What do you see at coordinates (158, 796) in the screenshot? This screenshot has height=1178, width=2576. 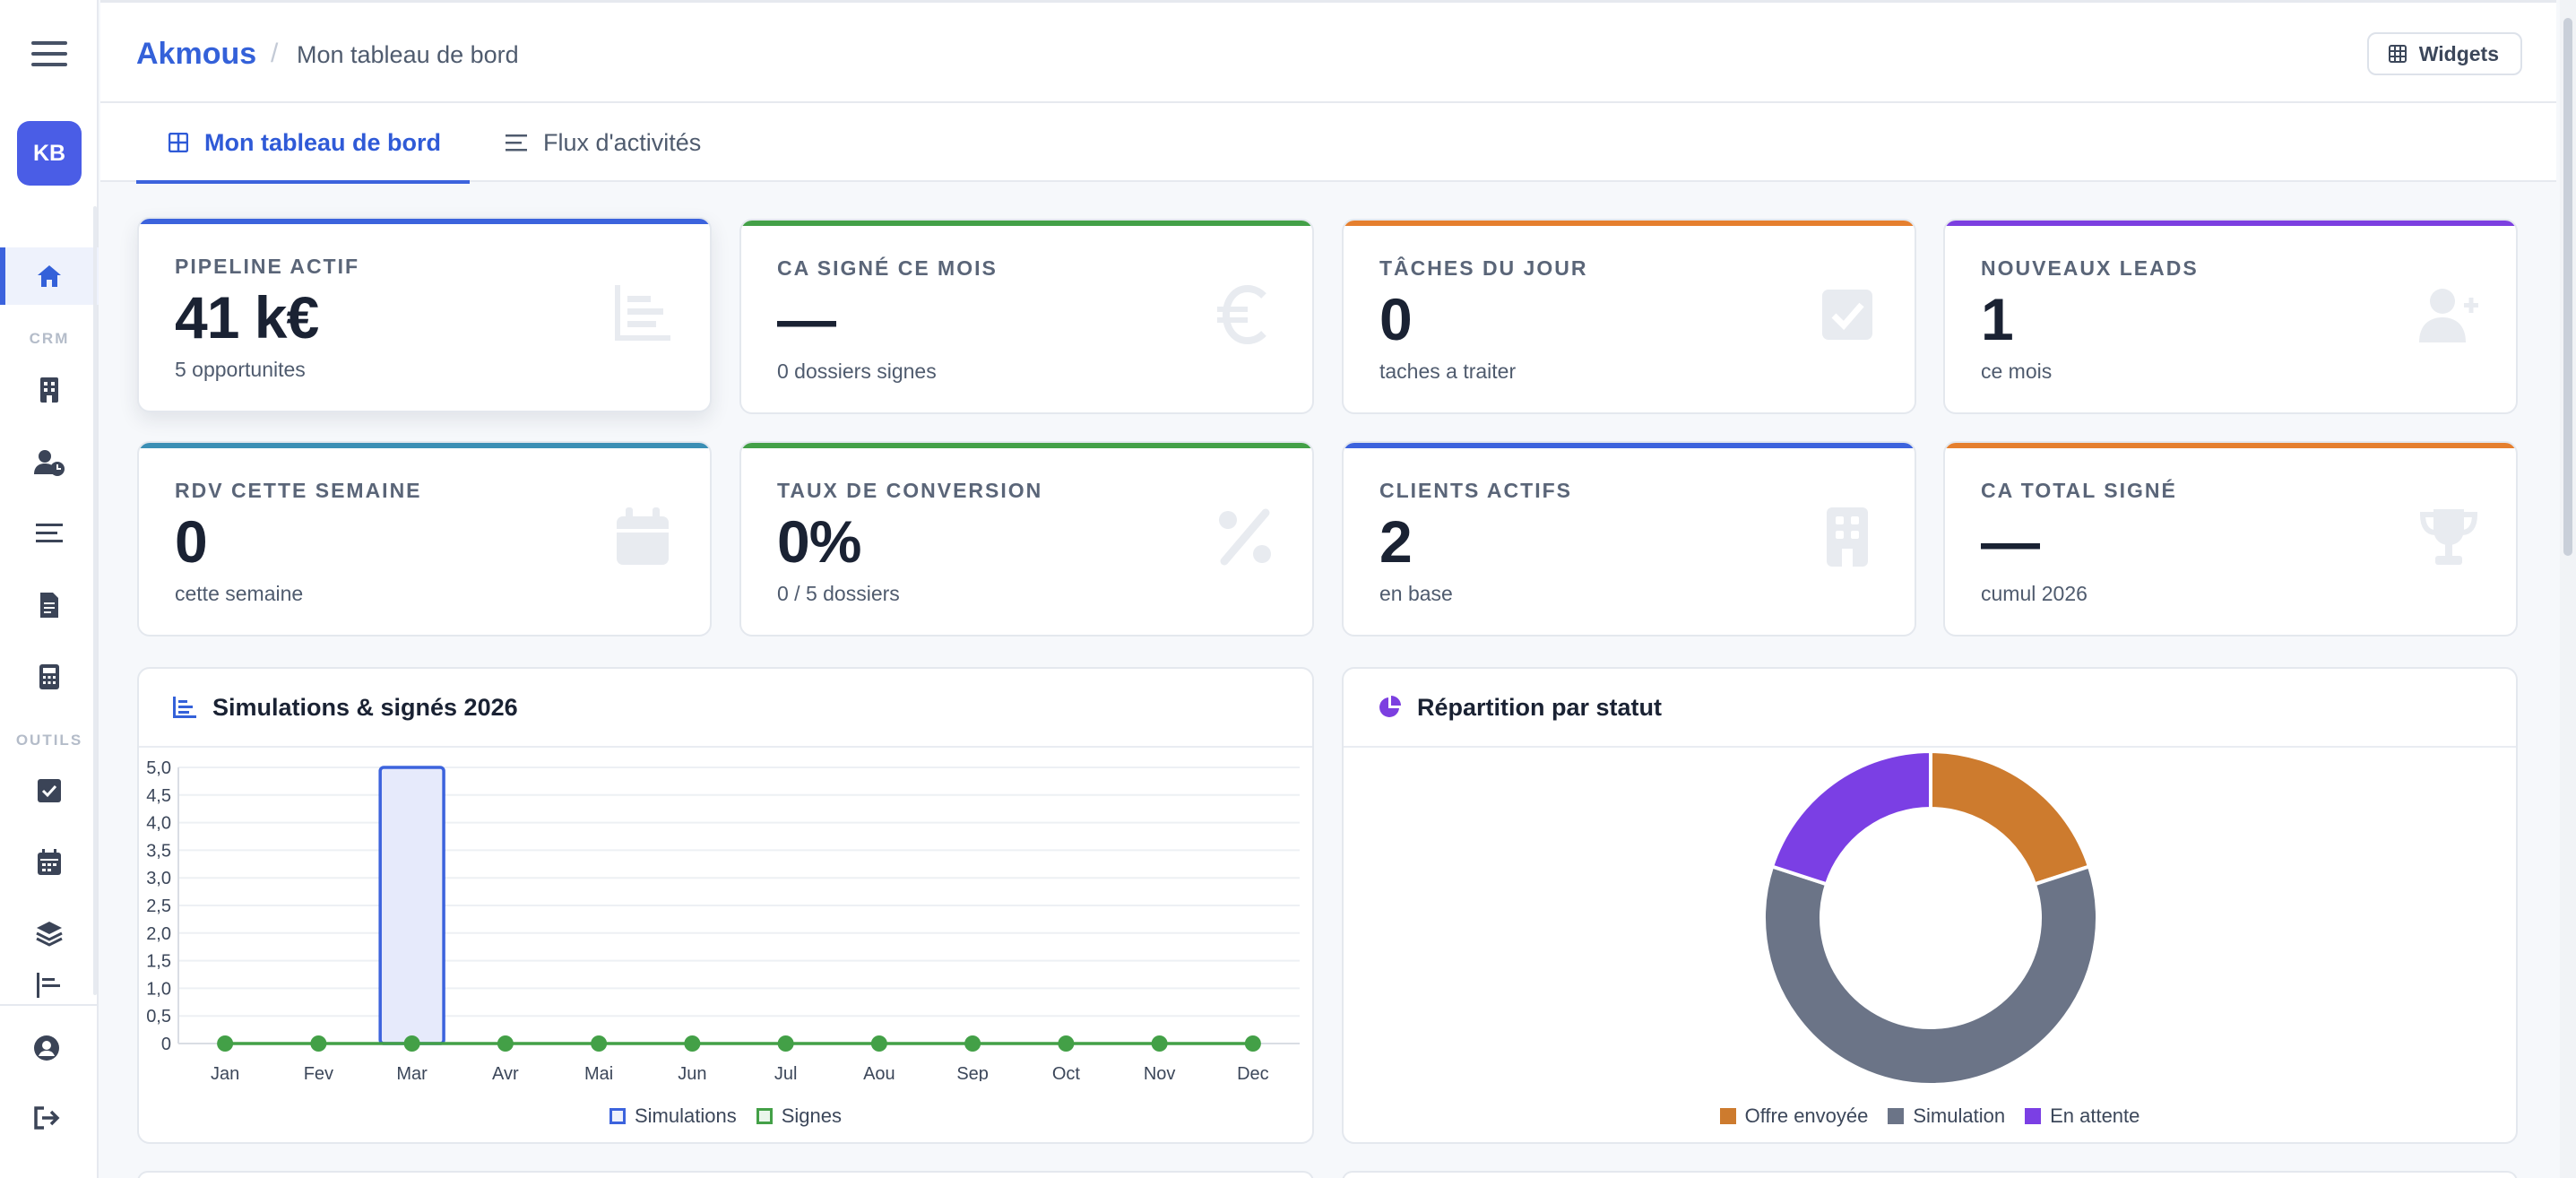 I see `y-tick-label: 4,5` at bounding box center [158, 796].